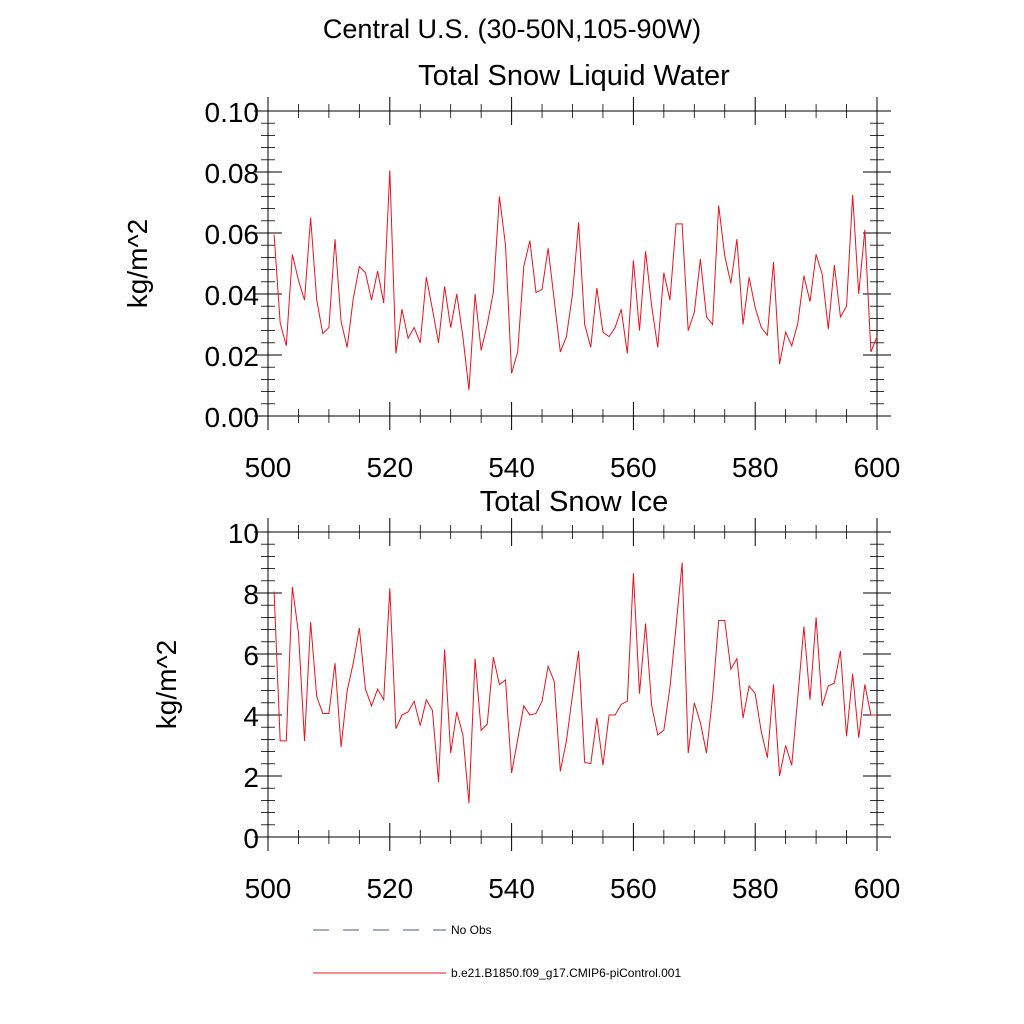 Image resolution: width=1024 pixels, height=1024 pixels. What do you see at coordinates (232, 356) in the screenshot?
I see `y-tick-label: 0.02` at bounding box center [232, 356].